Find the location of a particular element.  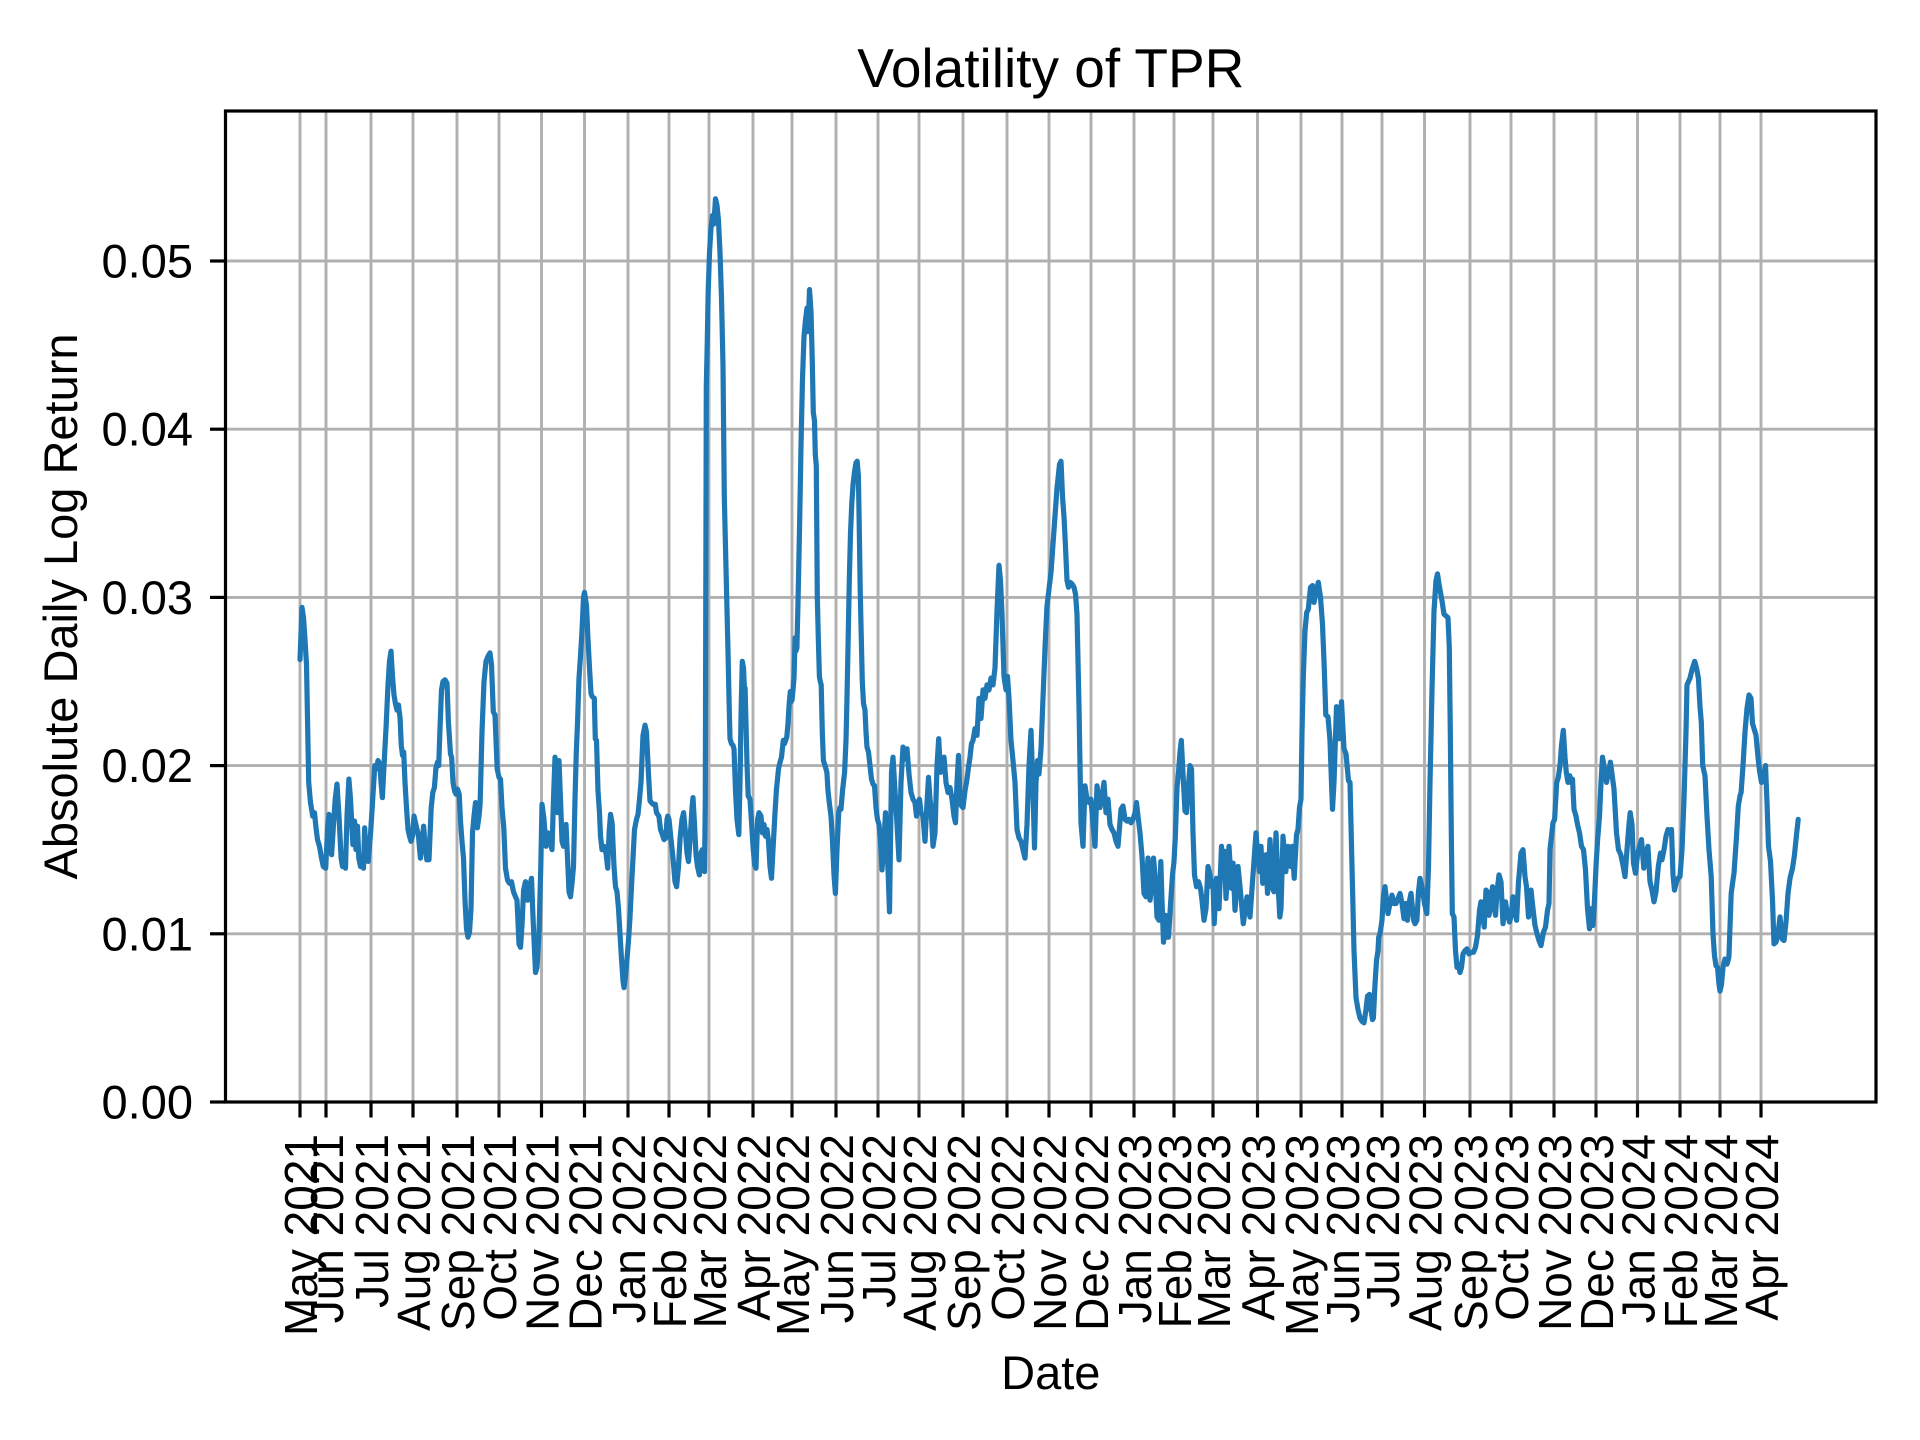

svg-text: Dec 2023 is located at coordinates (1597, 1232).